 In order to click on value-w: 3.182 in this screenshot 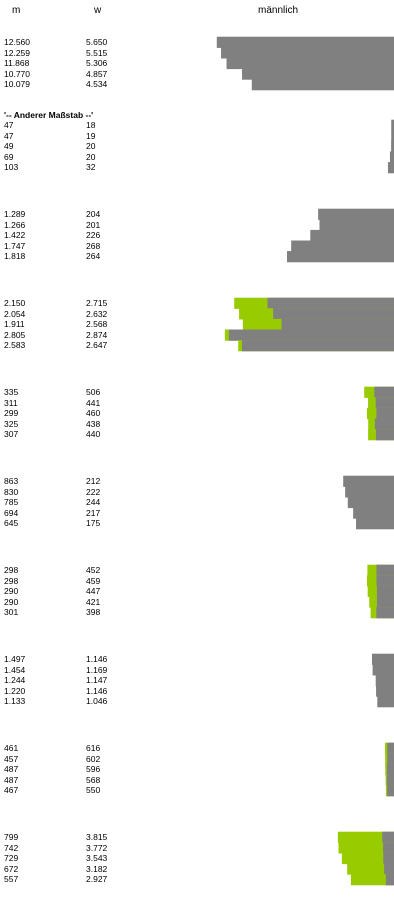, I will do `click(97, 868)`.